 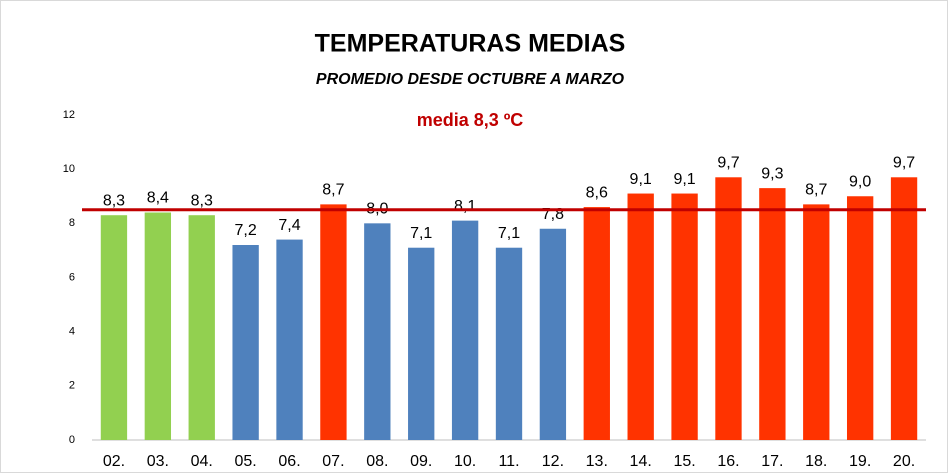 I want to click on x-tick-label: 08., so click(x=377, y=461).